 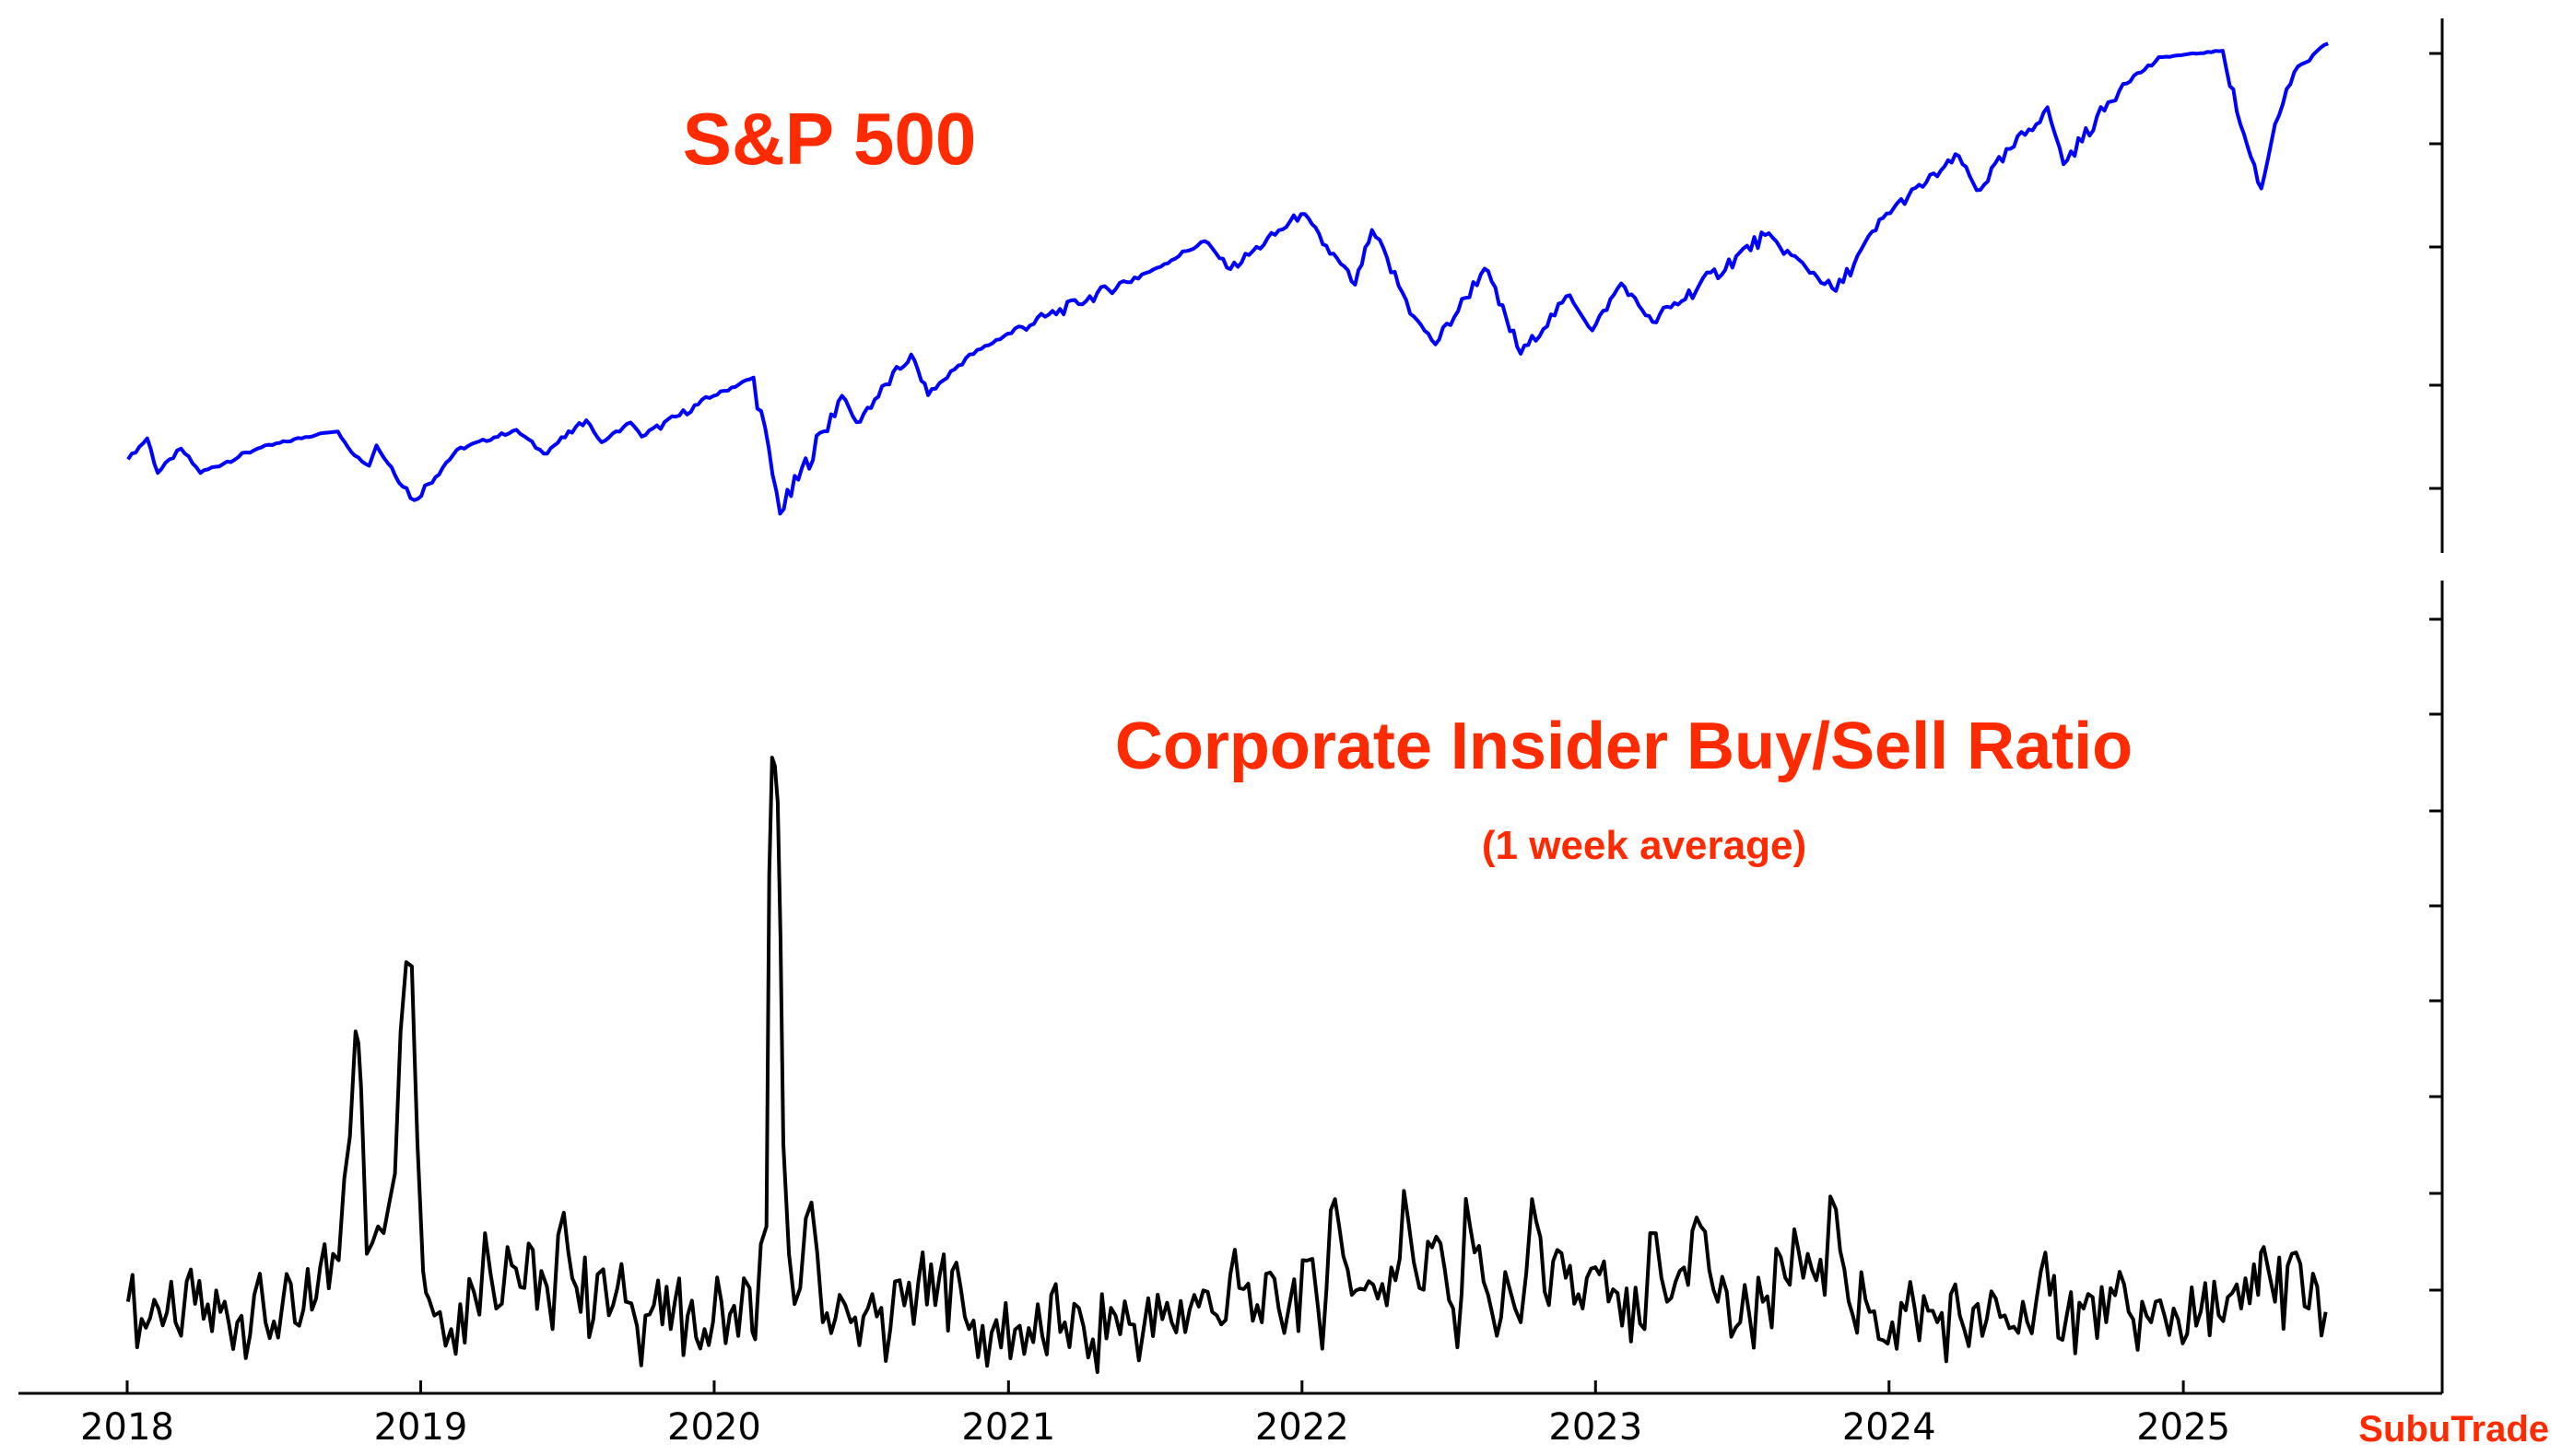 What do you see at coordinates (714, 1427) in the screenshot?
I see `x-tick-label: 2020` at bounding box center [714, 1427].